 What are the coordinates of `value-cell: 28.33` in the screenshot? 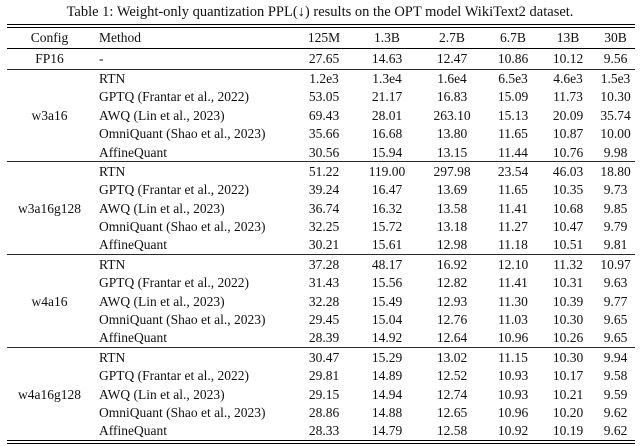 It's located at (324, 431).